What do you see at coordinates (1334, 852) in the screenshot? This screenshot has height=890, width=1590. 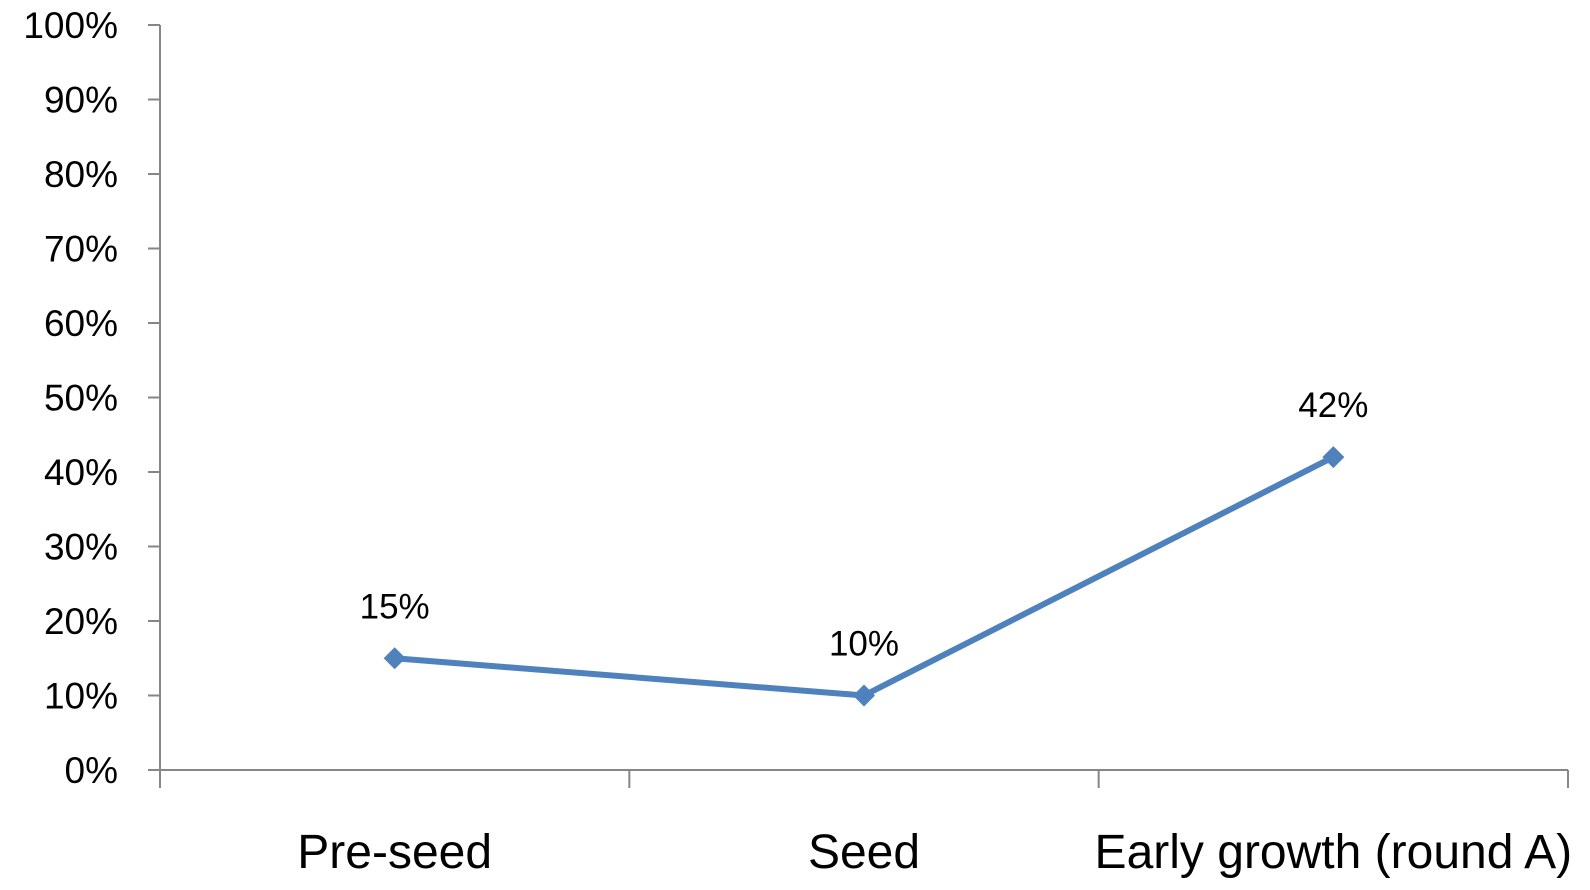 I see `x-category-label: Early growth (round A)` at bounding box center [1334, 852].